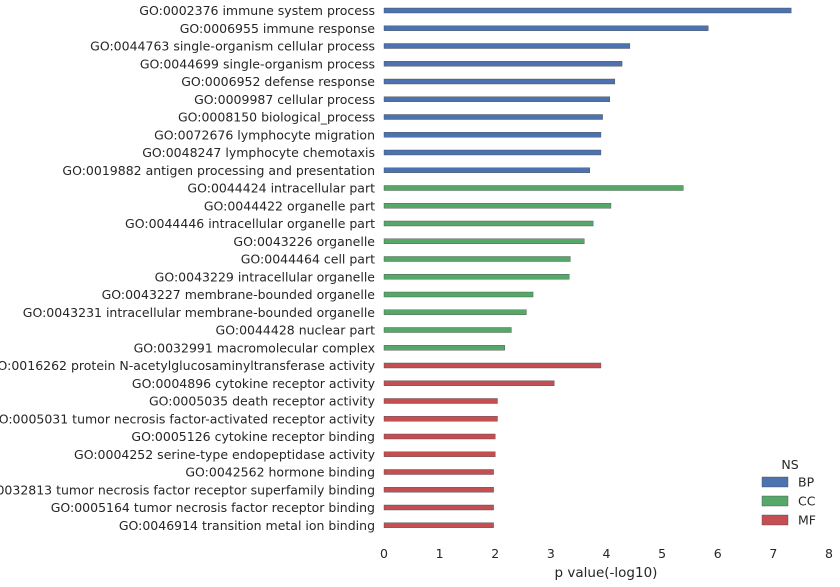 Image resolution: width=840 pixels, height=587 pixels. Describe the element at coordinates (284, 99) in the screenshot. I see `category-label: GO:0009987 cellular process` at that location.